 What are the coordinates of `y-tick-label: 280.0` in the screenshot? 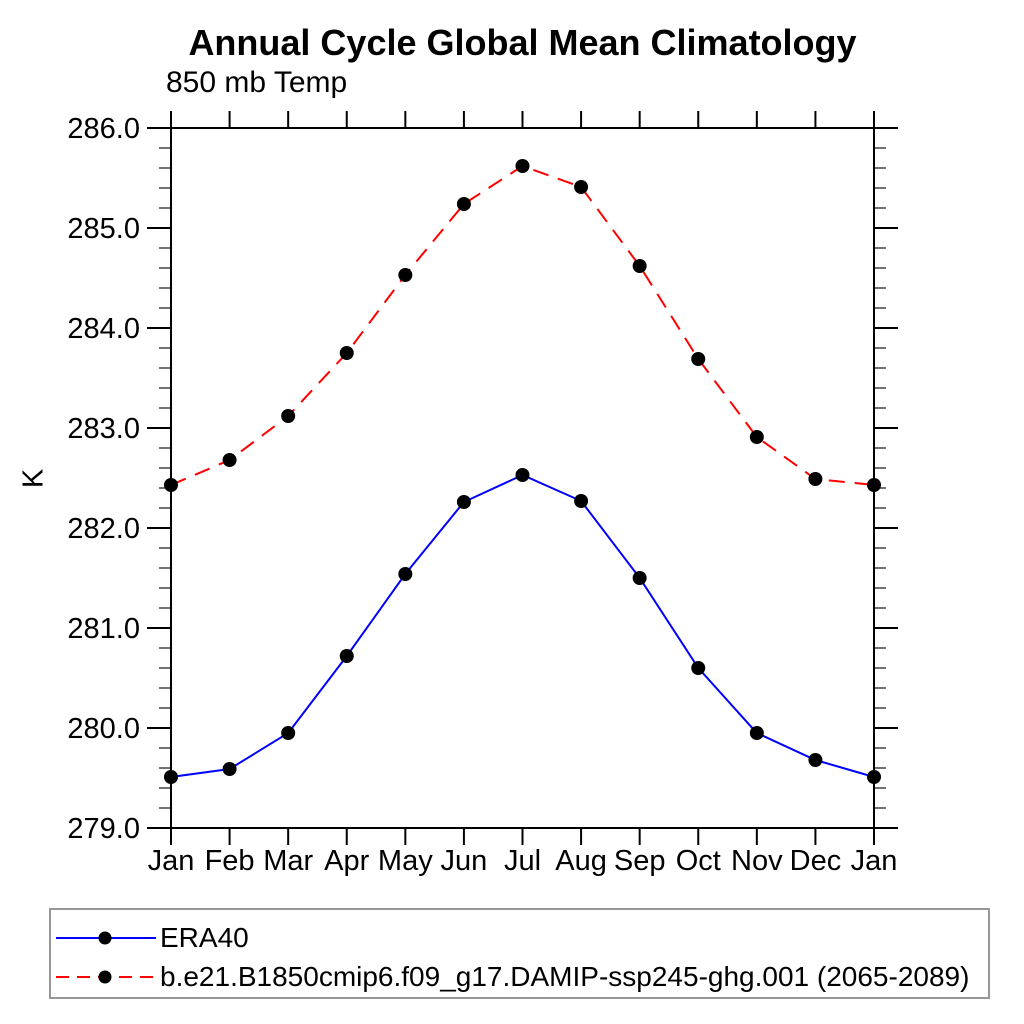 It's located at (103, 729).